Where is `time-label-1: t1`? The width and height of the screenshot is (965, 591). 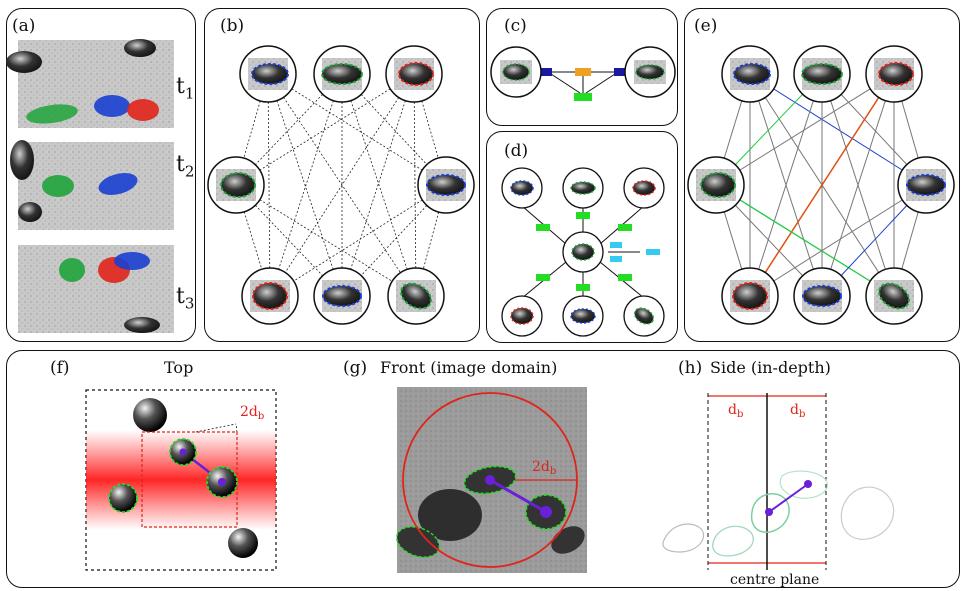
time-label-1: t1 is located at coordinates (185, 88).